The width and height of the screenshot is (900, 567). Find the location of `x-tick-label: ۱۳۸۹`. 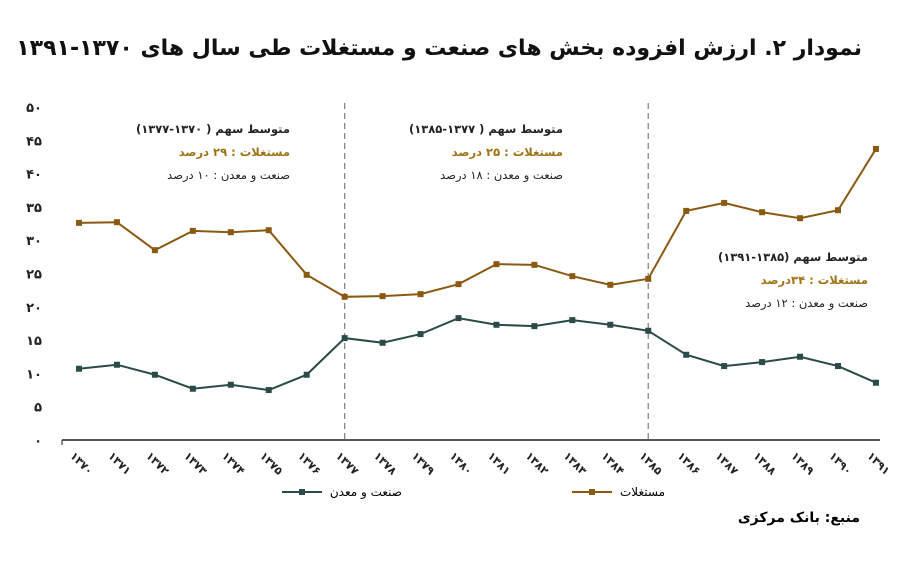

x-tick-label: ۱۳۸۹ is located at coordinates (802, 463).